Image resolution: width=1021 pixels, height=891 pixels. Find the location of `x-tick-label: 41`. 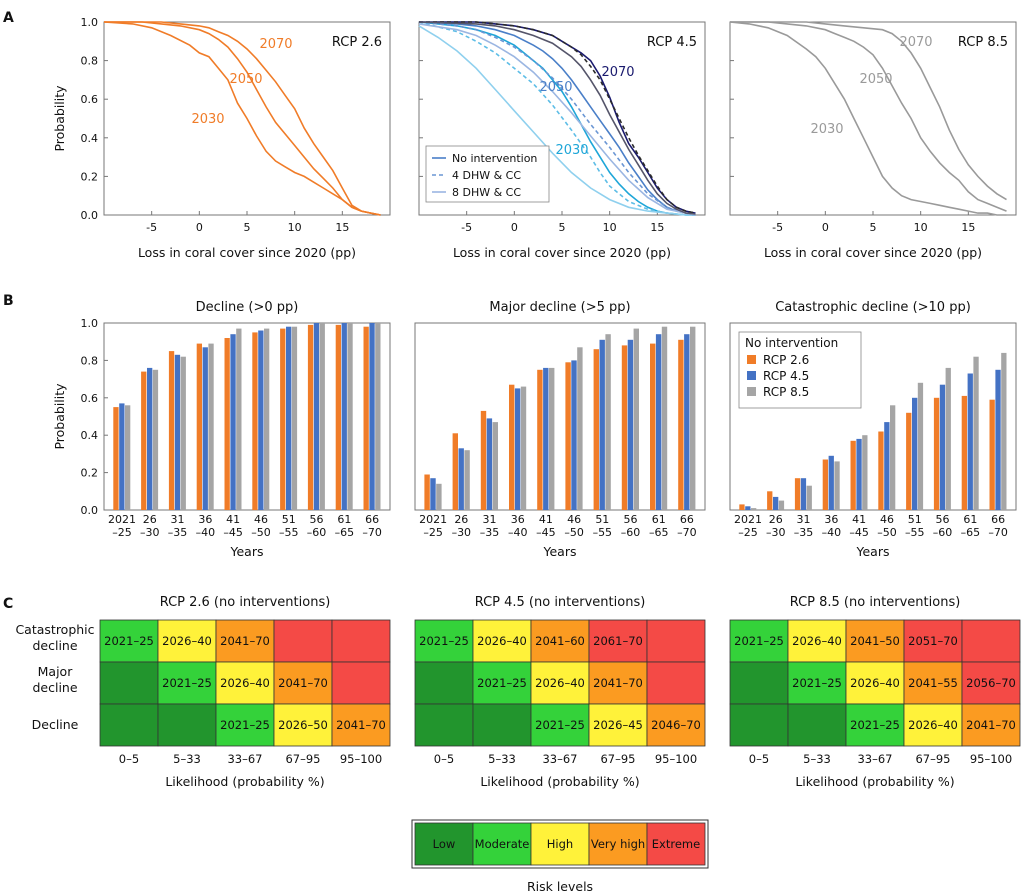

x-tick-label: 41 is located at coordinates (233, 519).